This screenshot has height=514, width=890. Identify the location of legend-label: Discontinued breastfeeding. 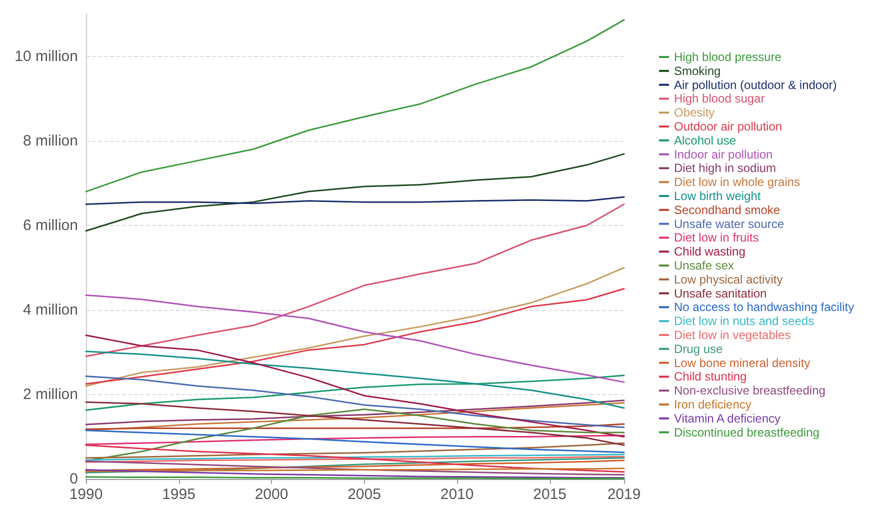
(747, 432).